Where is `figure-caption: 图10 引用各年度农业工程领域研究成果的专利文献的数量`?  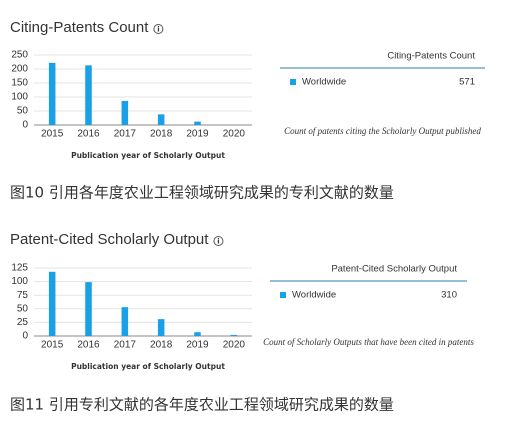
figure-caption: 图10 引用各年度农业工程领域研究成果的专利文献的数量 is located at coordinates (202, 193).